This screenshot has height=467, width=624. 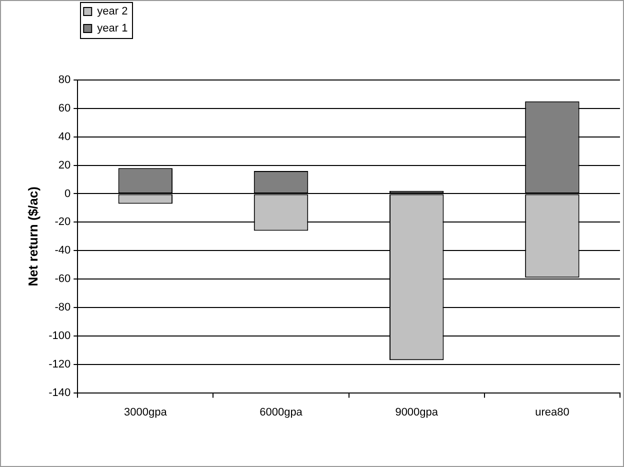 What do you see at coordinates (59, 364) in the screenshot?
I see `y-tick-label: -120` at bounding box center [59, 364].